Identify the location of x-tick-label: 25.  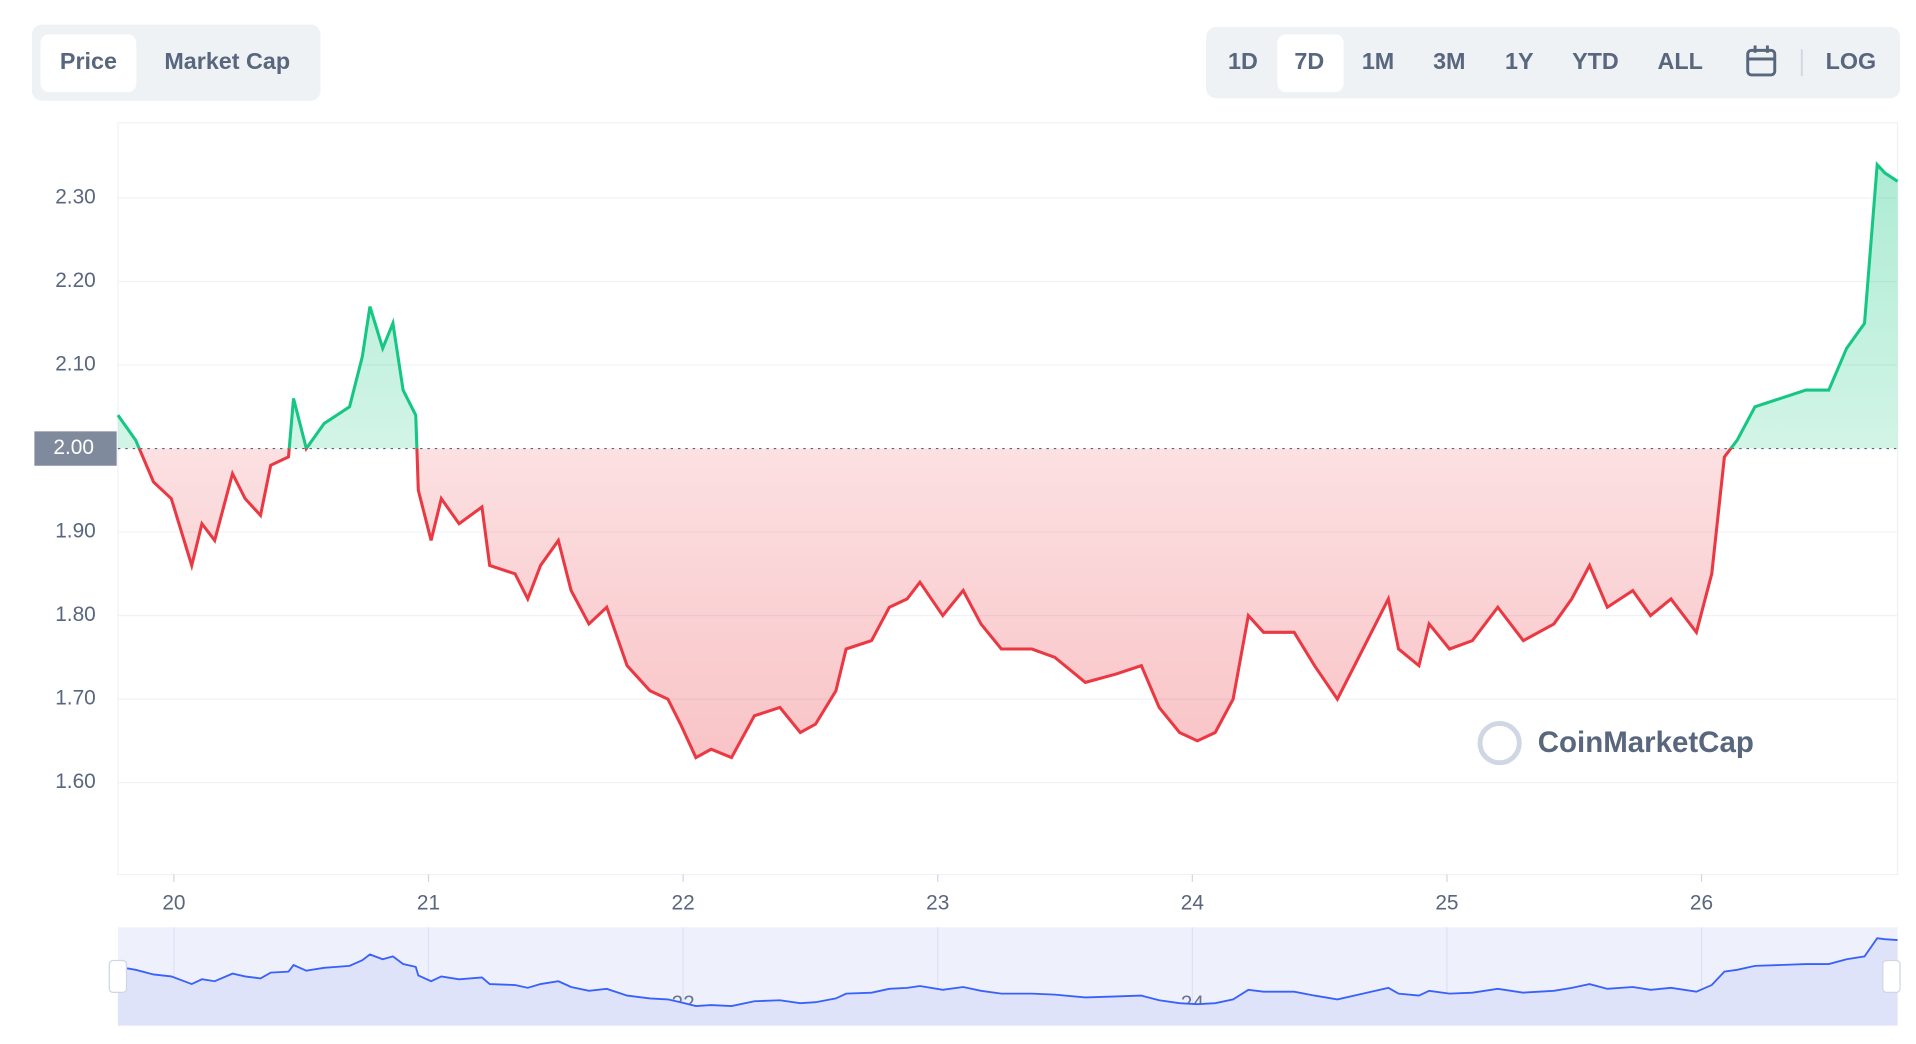
(1446, 902).